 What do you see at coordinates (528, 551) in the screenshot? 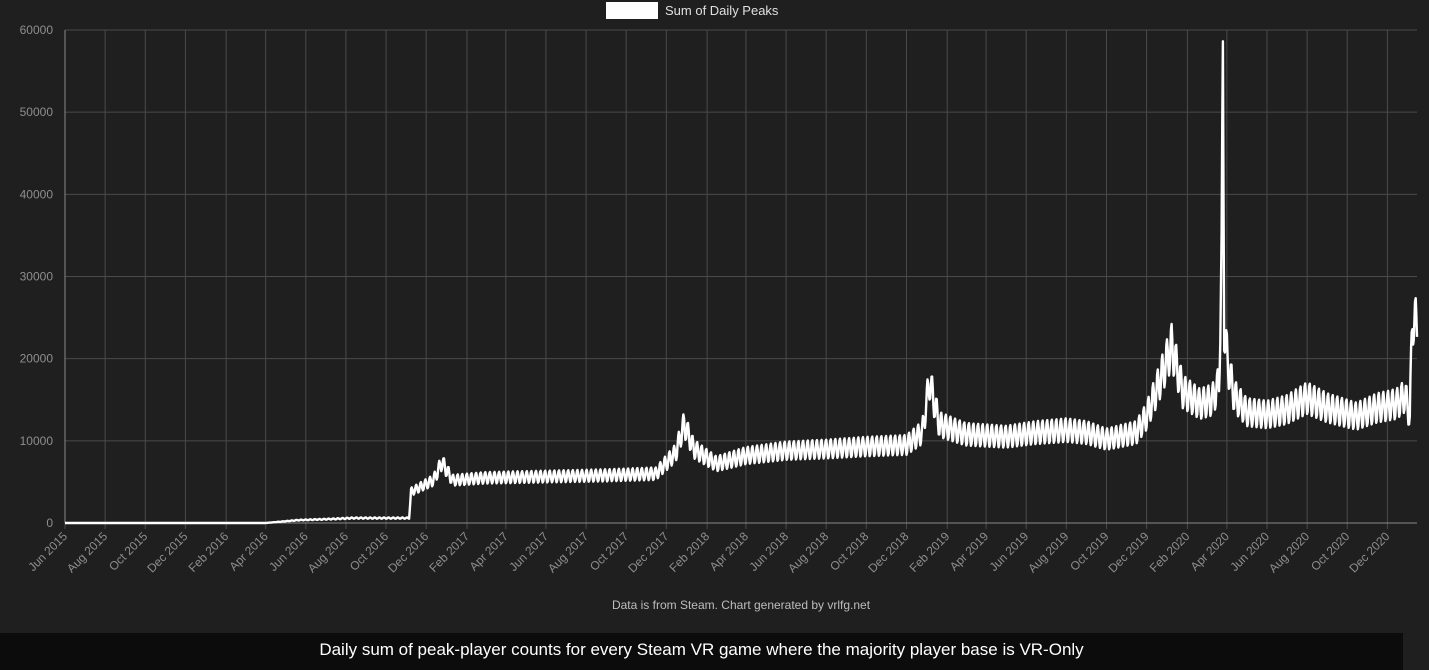
I see `x-tick-label: Jun 2017` at bounding box center [528, 551].